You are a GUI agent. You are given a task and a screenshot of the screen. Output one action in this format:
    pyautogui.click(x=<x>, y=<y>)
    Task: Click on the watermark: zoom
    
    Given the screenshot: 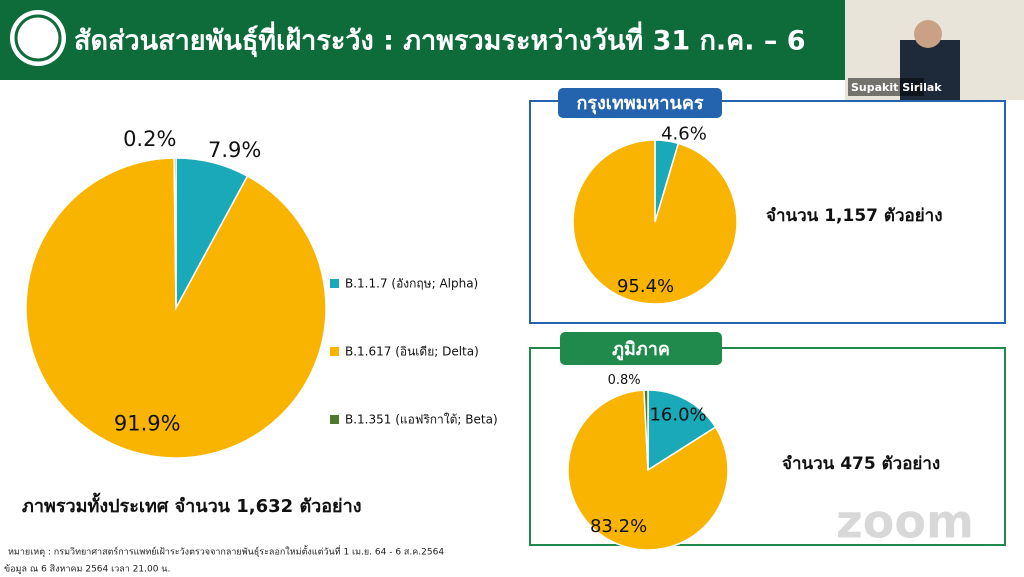 What is the action you would take?
    pyautogui.click(x=905, y=522)
    